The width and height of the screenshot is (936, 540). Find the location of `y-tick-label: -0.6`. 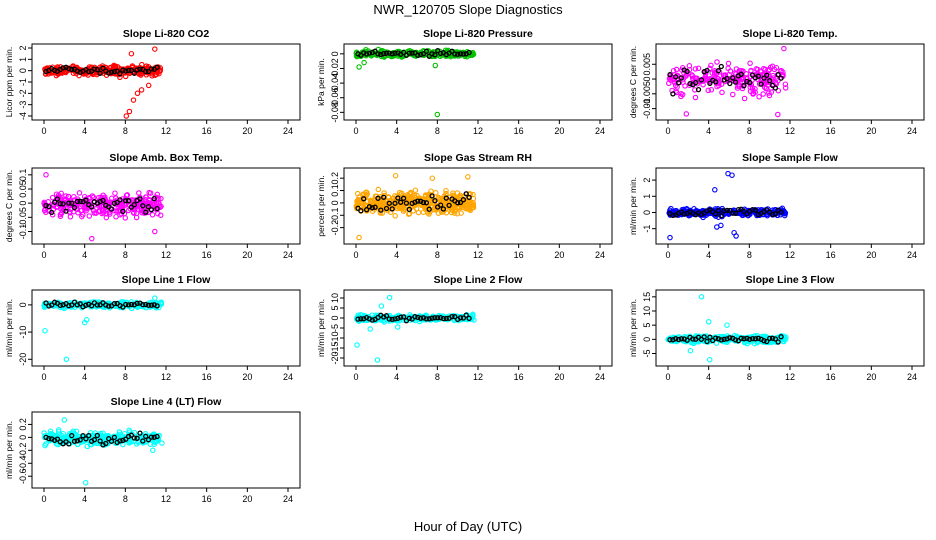

y-tick-label: -0.6 is located at coordinates (23, 476).